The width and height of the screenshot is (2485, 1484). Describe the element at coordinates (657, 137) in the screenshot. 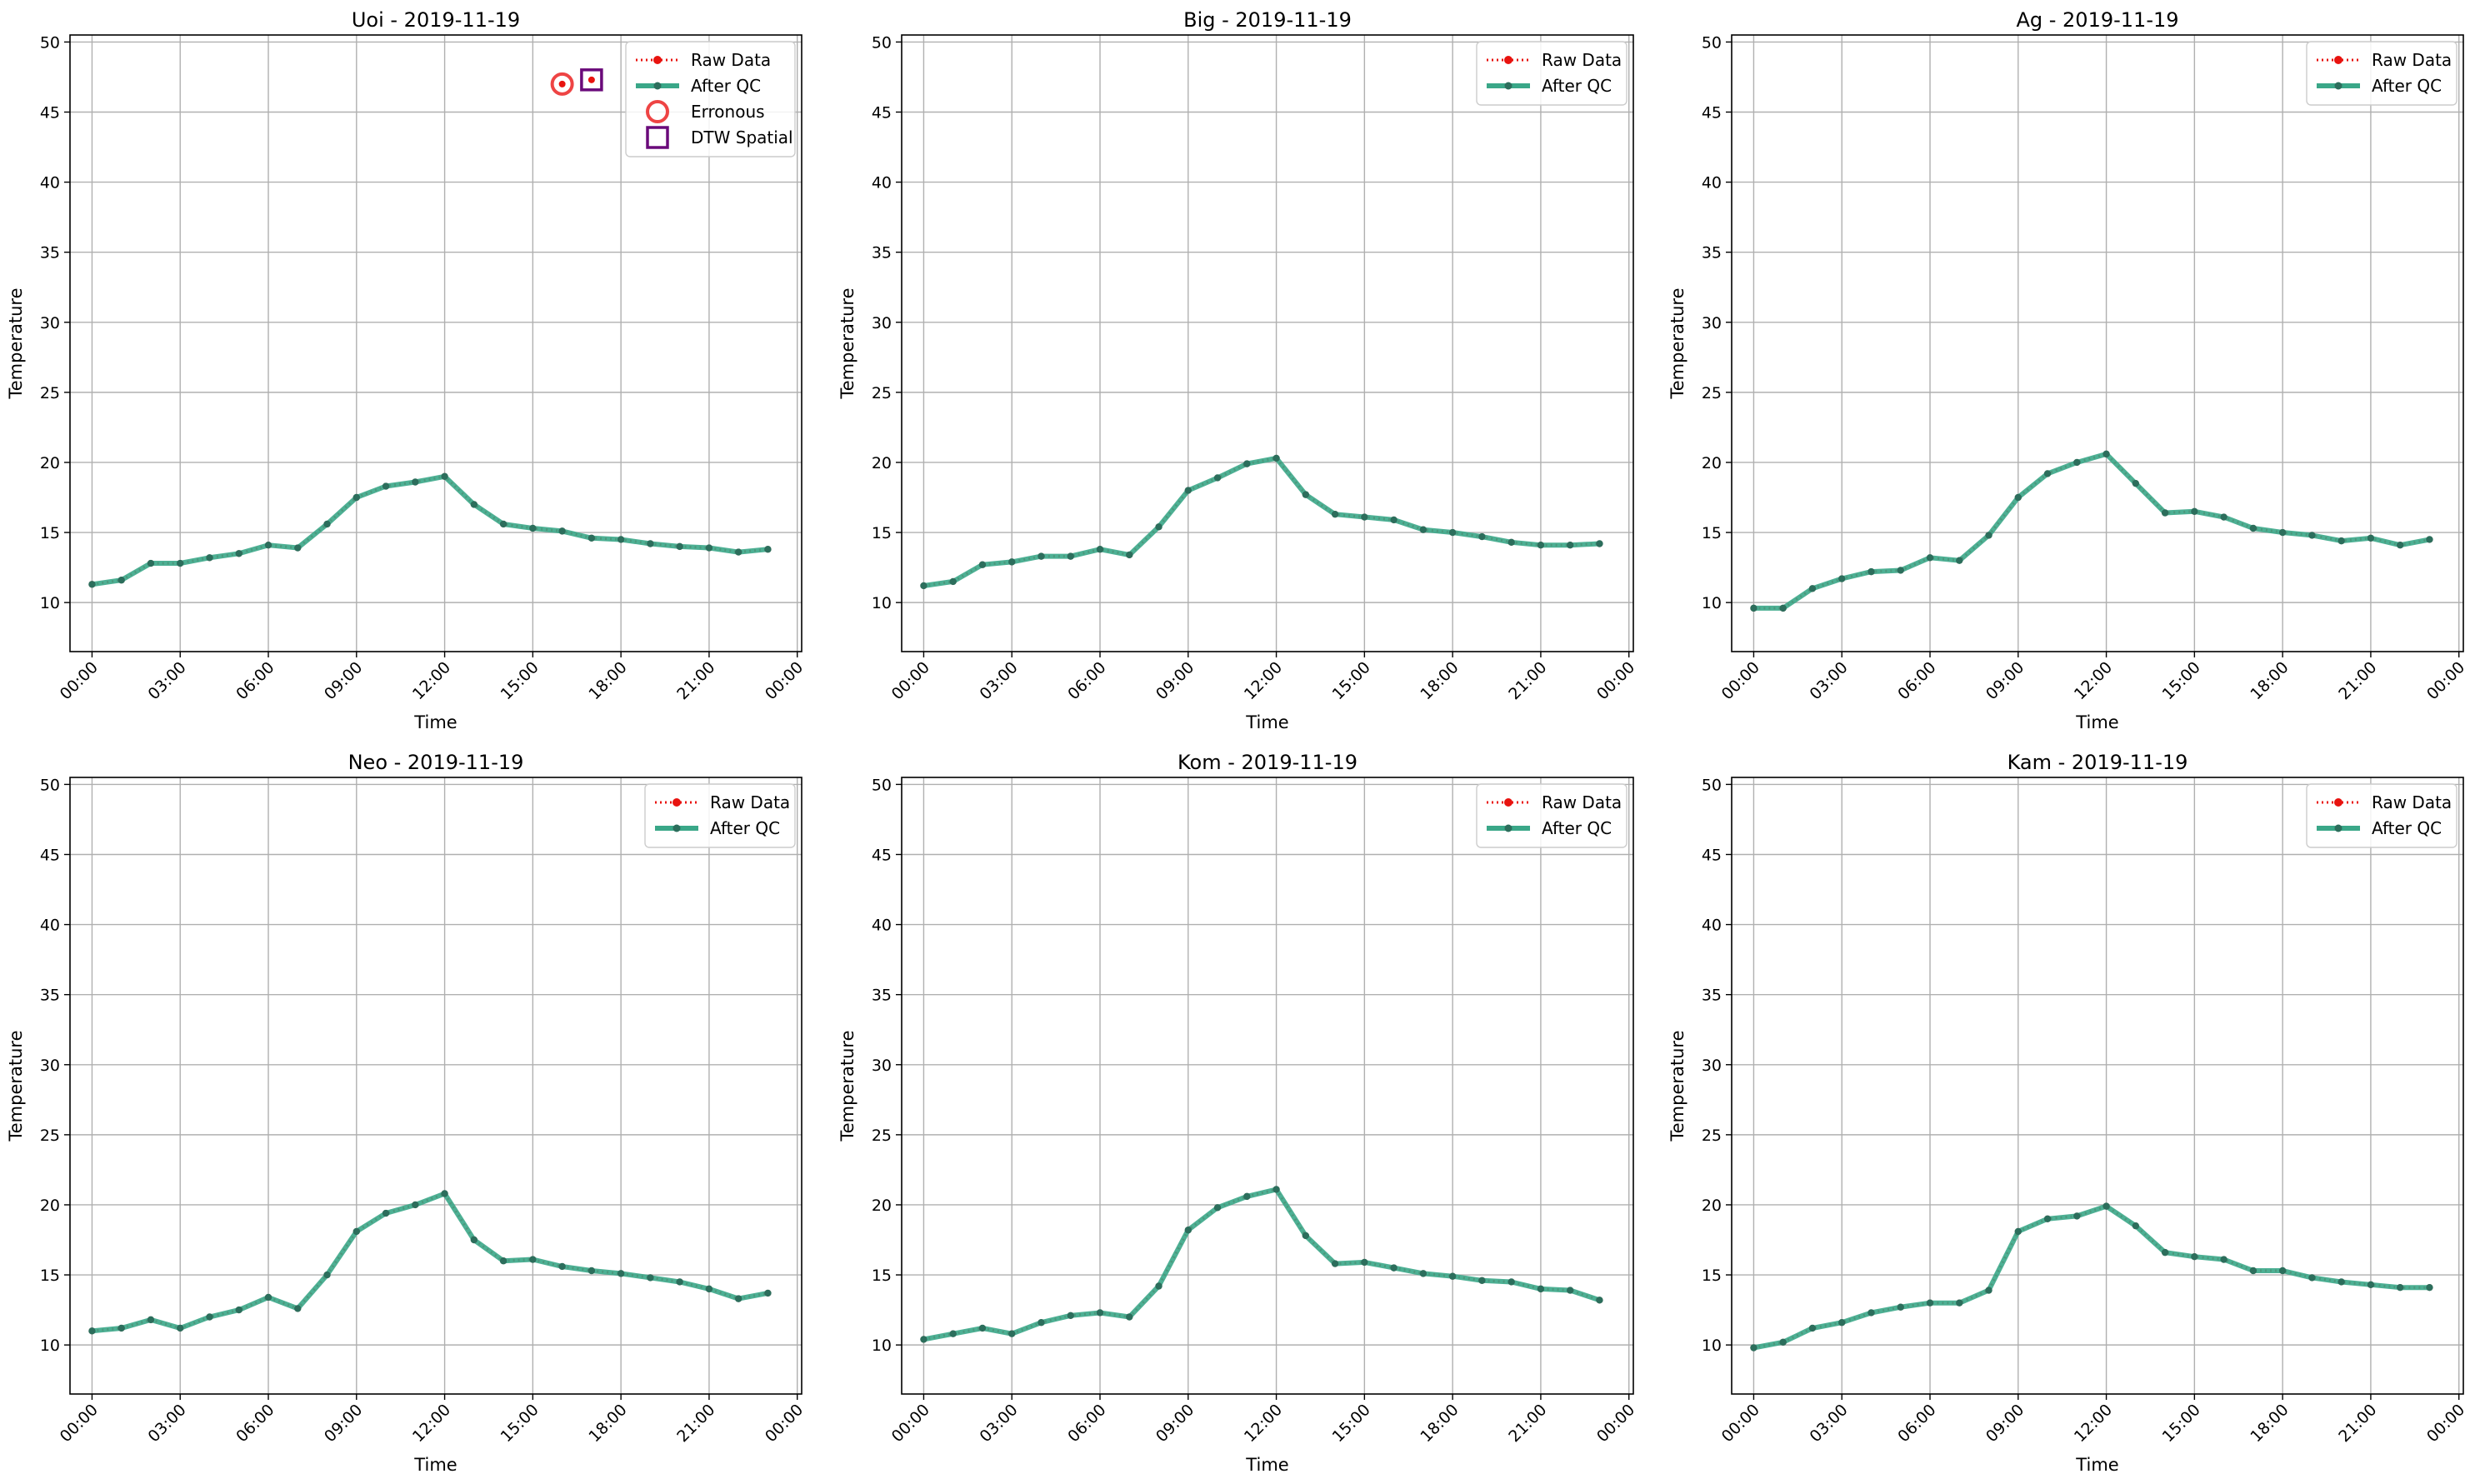

I see `legend-dtw-marker` at that location.